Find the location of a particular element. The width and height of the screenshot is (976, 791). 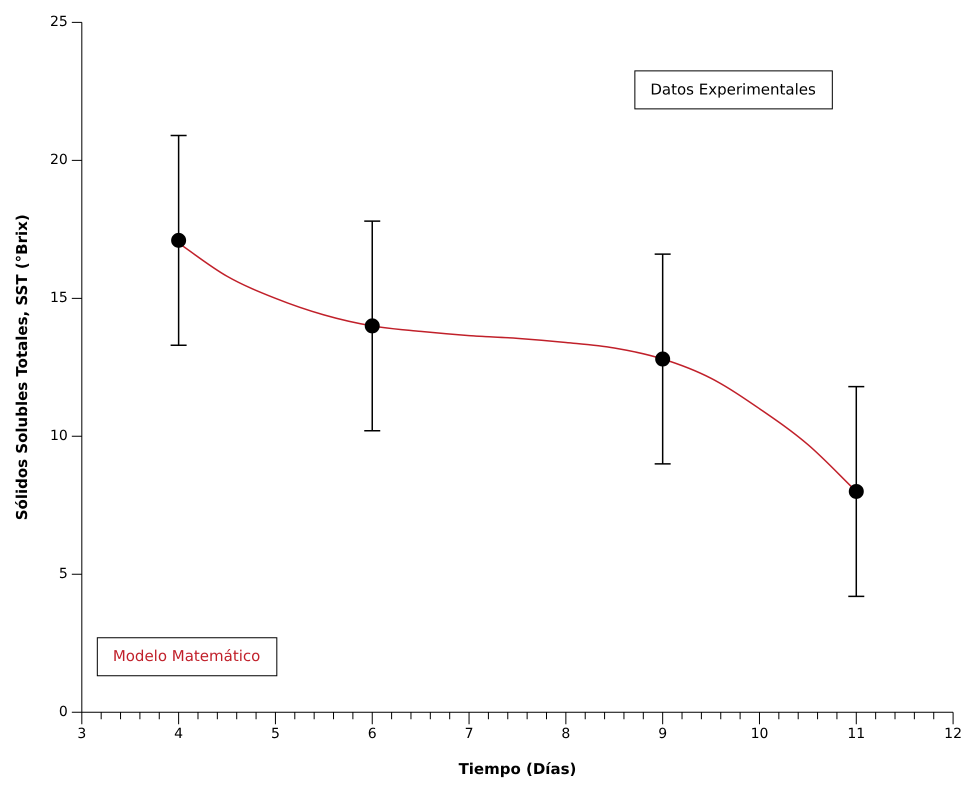

x-tick-label: 12 is located at coordinates (953, 734).